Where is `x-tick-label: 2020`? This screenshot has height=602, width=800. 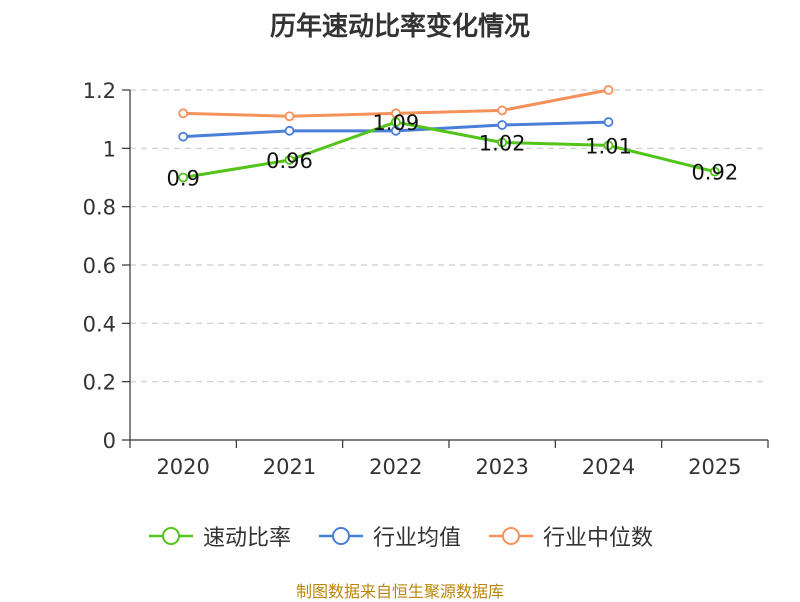
x-tick-label: 2020 is located at coordinates (182, 467).